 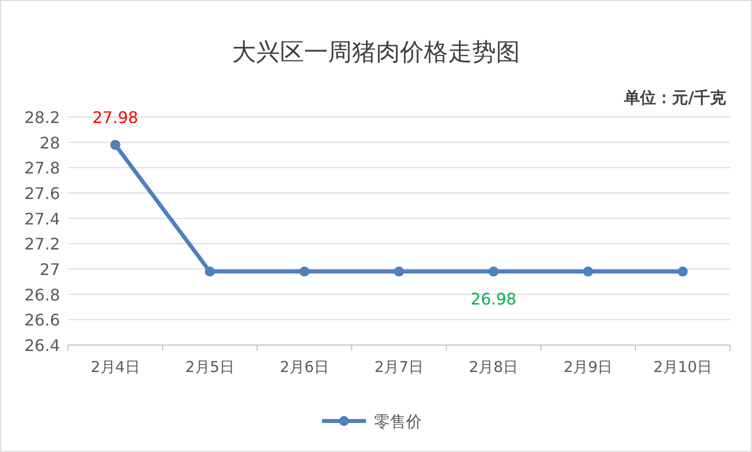 I want to click on x-tick-label: 2月5日, so click(x=209, y=367).